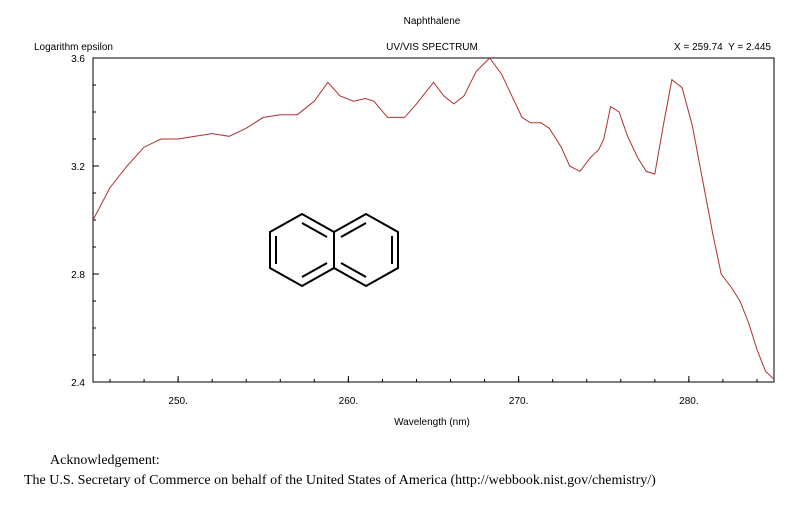  I want to click on x-tick-label: 250., so click(177, 401).